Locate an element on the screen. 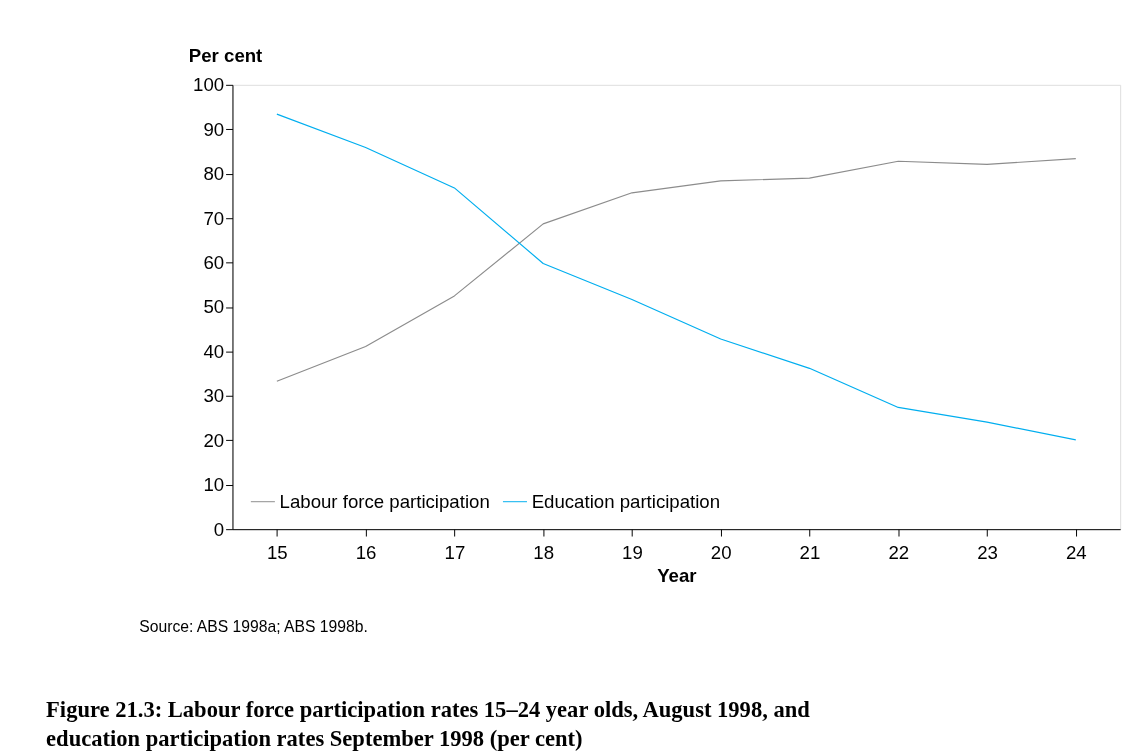 This screenshot has width=1130, height=752. y-tick-label: 30 is located at coordinates (214, 396).